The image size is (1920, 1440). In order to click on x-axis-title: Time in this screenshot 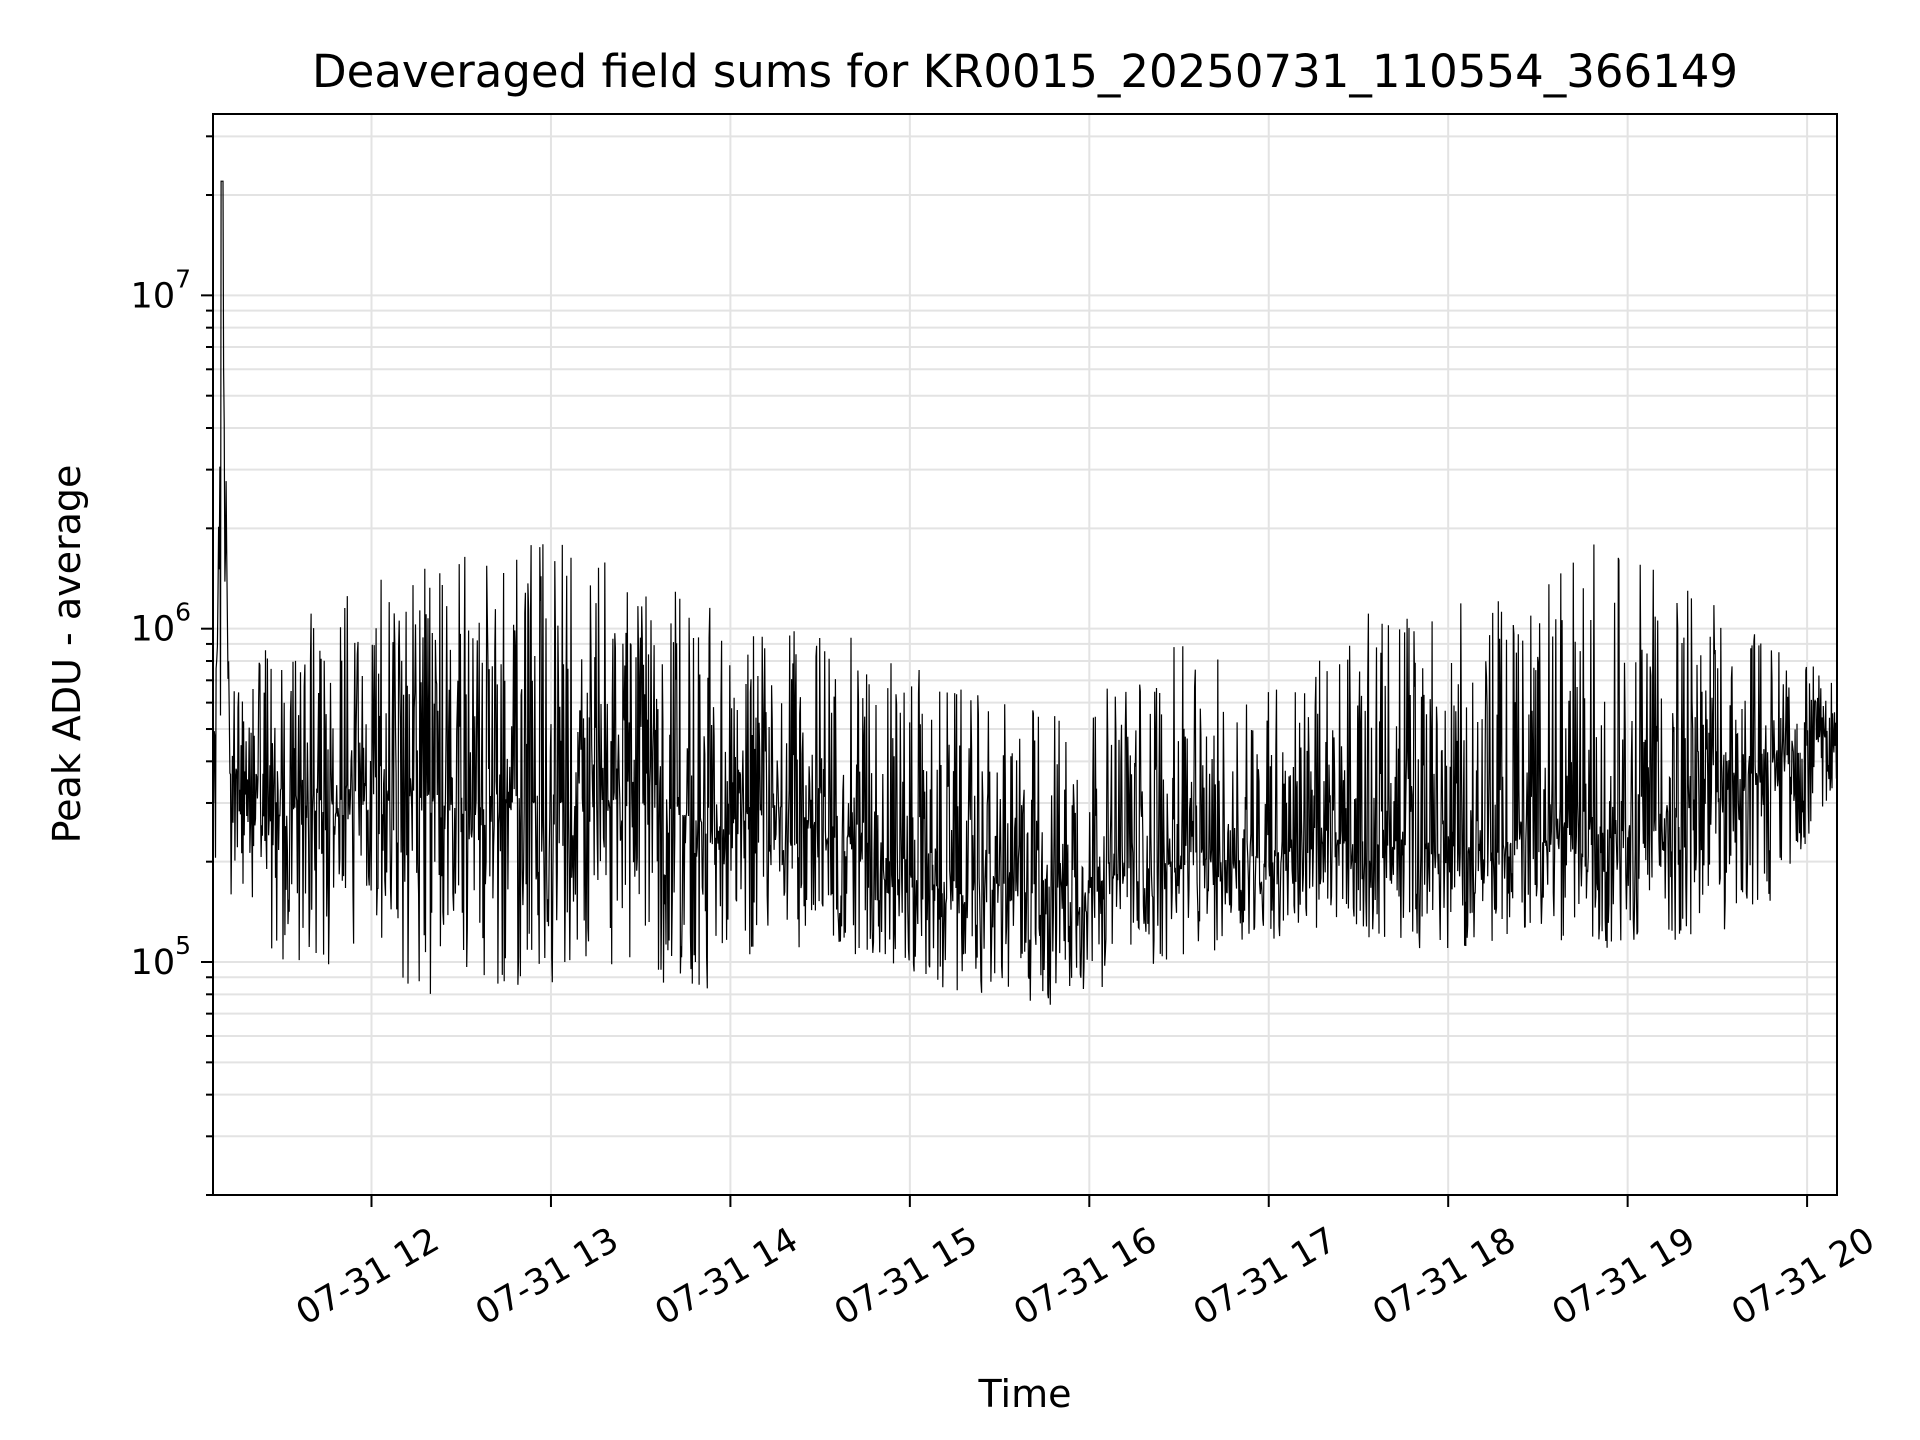, I will do `click(1025, 1394)`.